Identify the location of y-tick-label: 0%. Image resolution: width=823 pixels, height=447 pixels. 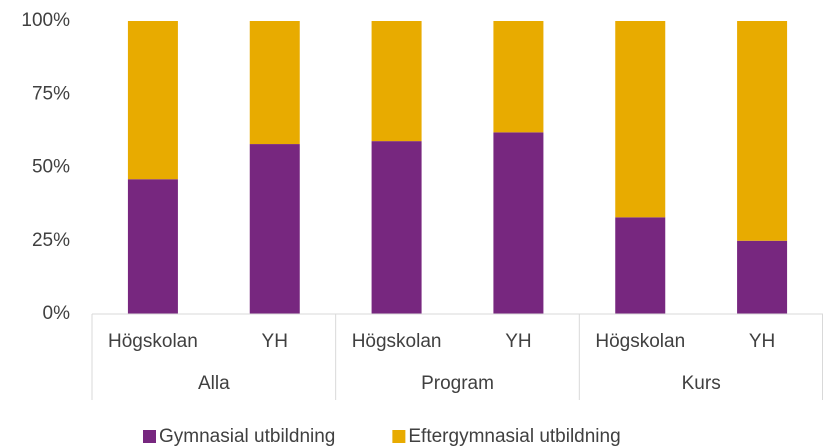
(57, 313).